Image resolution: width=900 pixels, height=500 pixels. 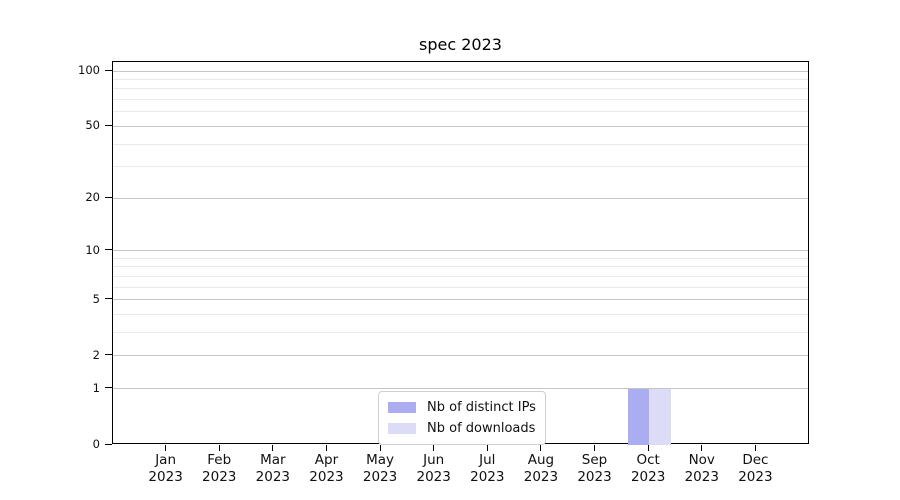 I want to click on chart-title: spec 2023, so click(x=460, y=44).